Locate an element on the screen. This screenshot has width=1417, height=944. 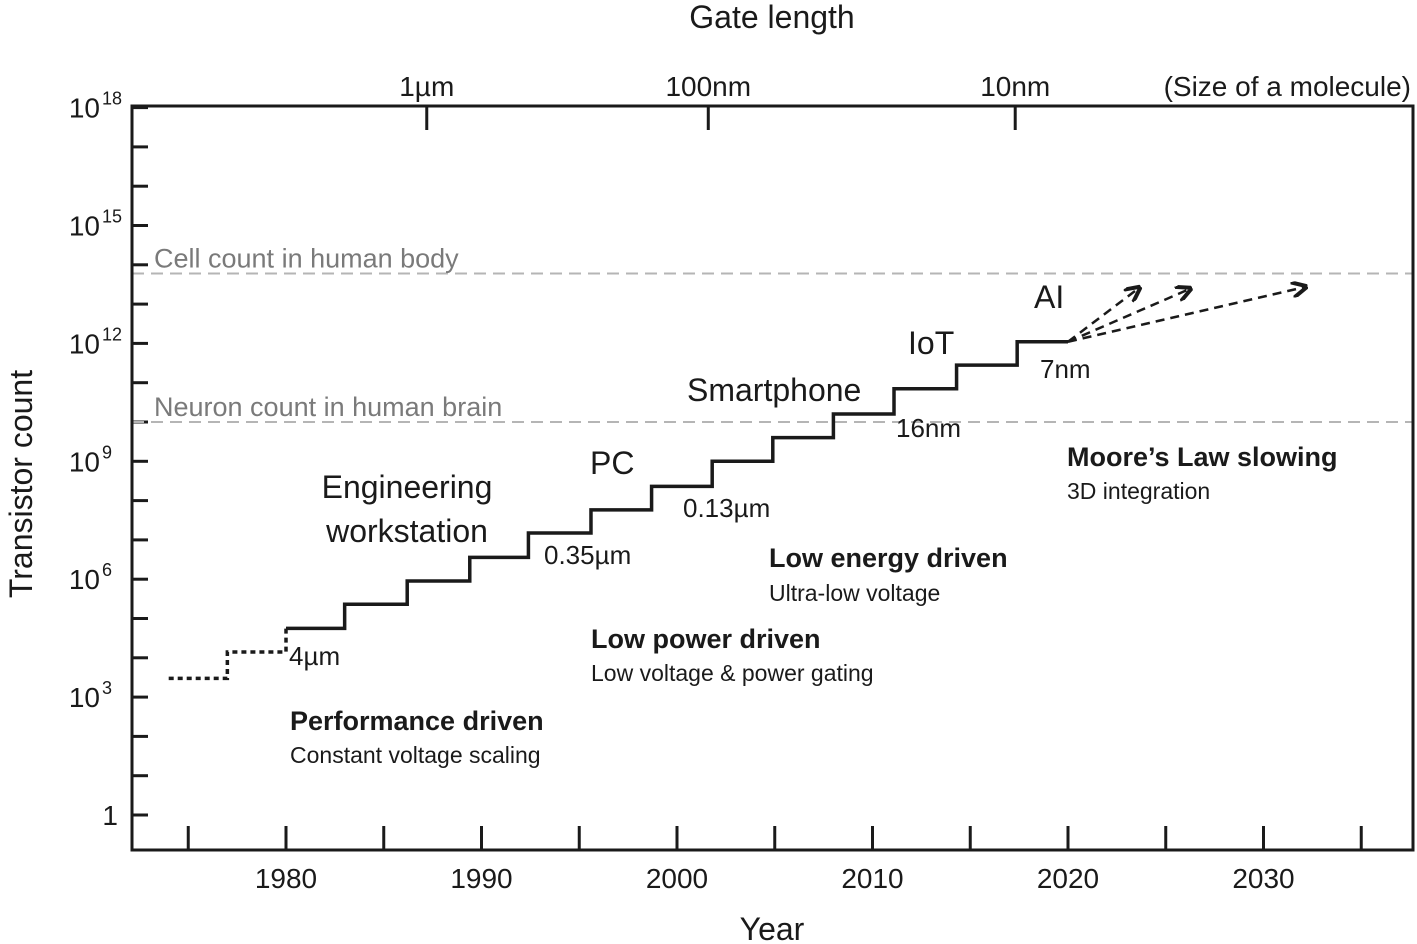
era-label: PC is located at coordinates (612, 463).